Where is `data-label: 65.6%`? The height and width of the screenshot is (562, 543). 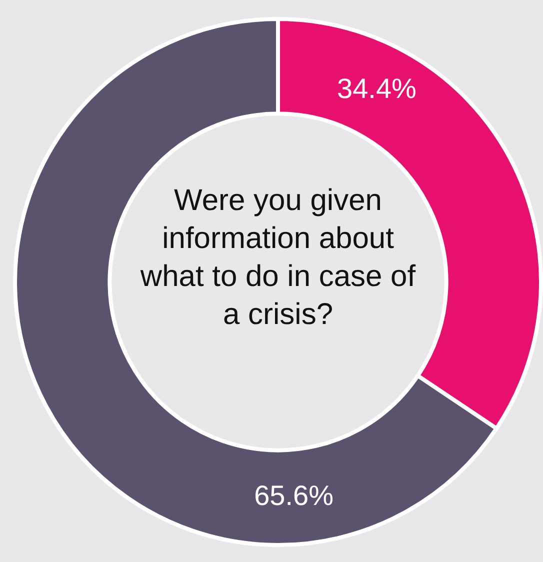 data-label: 65.6% is located at coordinates (294, 495).